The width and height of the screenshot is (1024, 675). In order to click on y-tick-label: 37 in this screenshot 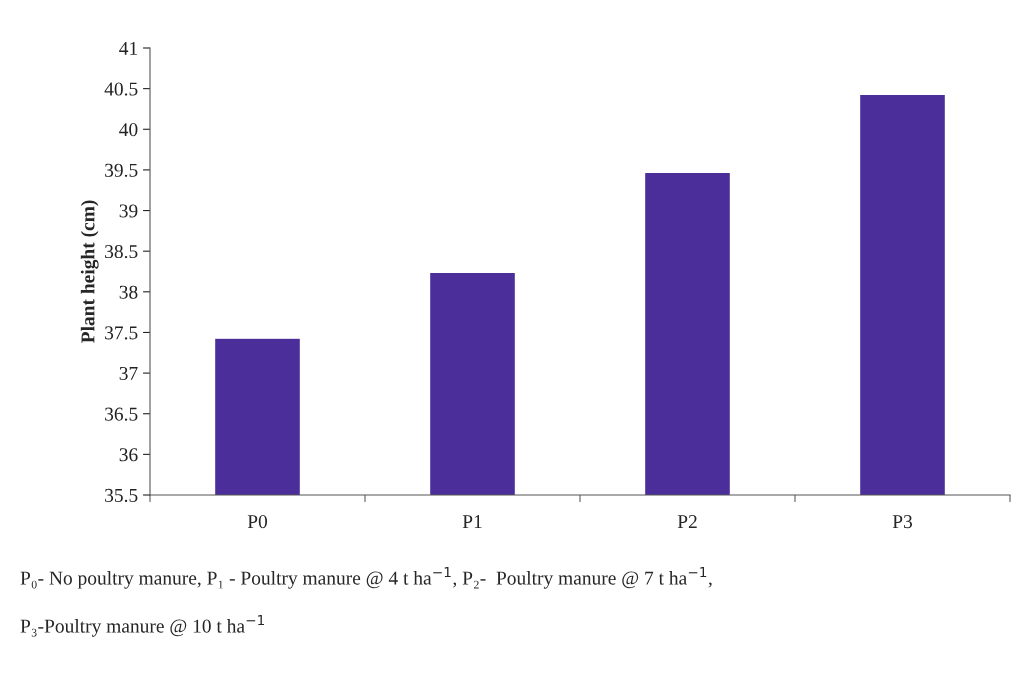, I will do `click(128, 373)`.